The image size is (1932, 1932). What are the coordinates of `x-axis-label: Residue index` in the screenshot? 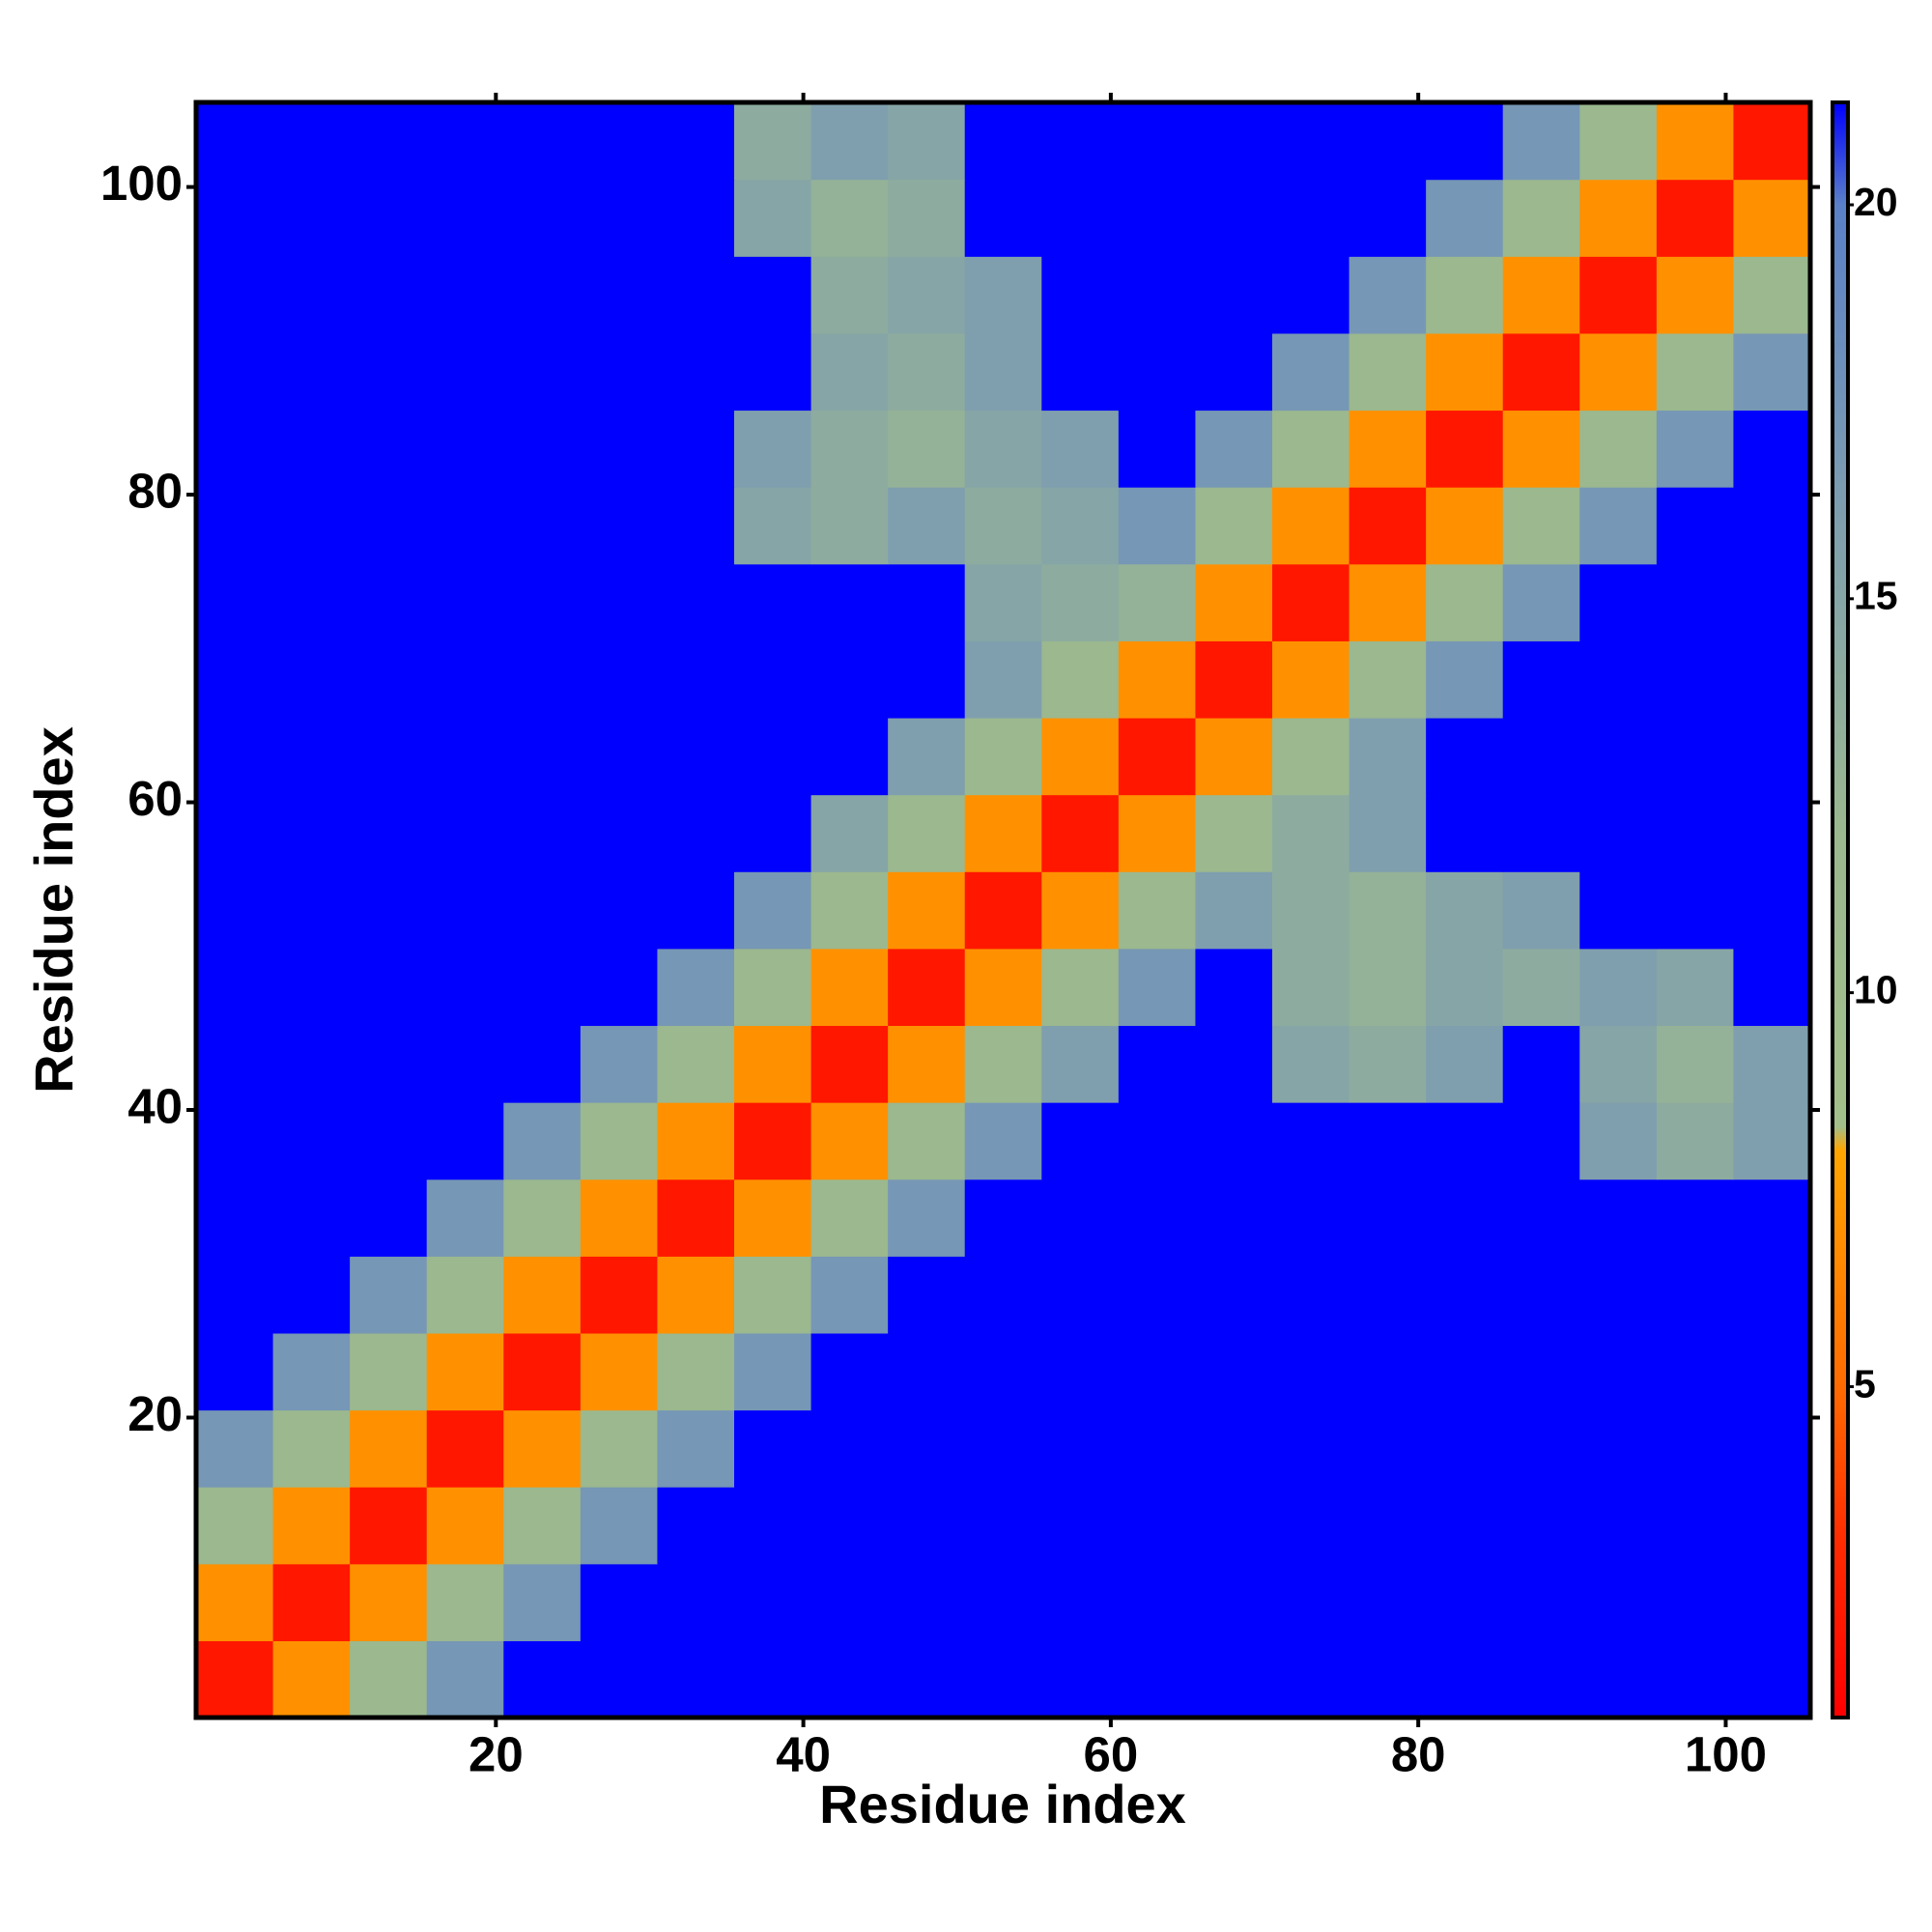 It's located at (1002, 1804).